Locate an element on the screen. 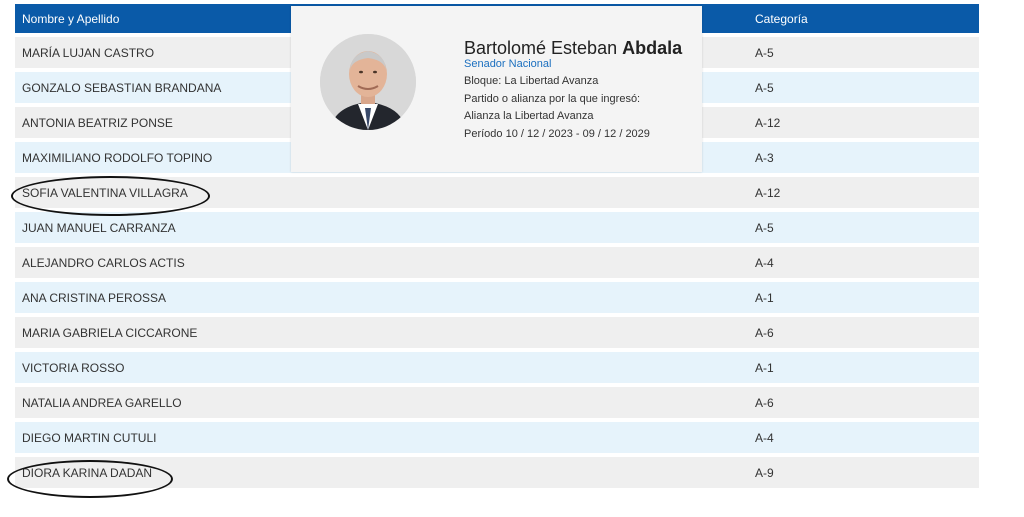 This screenshot has height=517, width=1024. row-name: MAXIMILIANO RODOLFO TOPINO is located at coordinates (117, 158).